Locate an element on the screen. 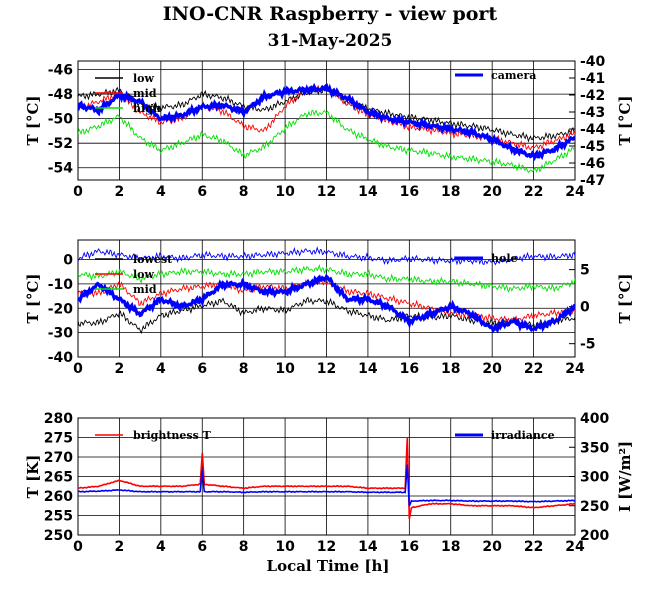 The image size is (660, 595). series-line-hole-thick is located at coordinates (326, 303).